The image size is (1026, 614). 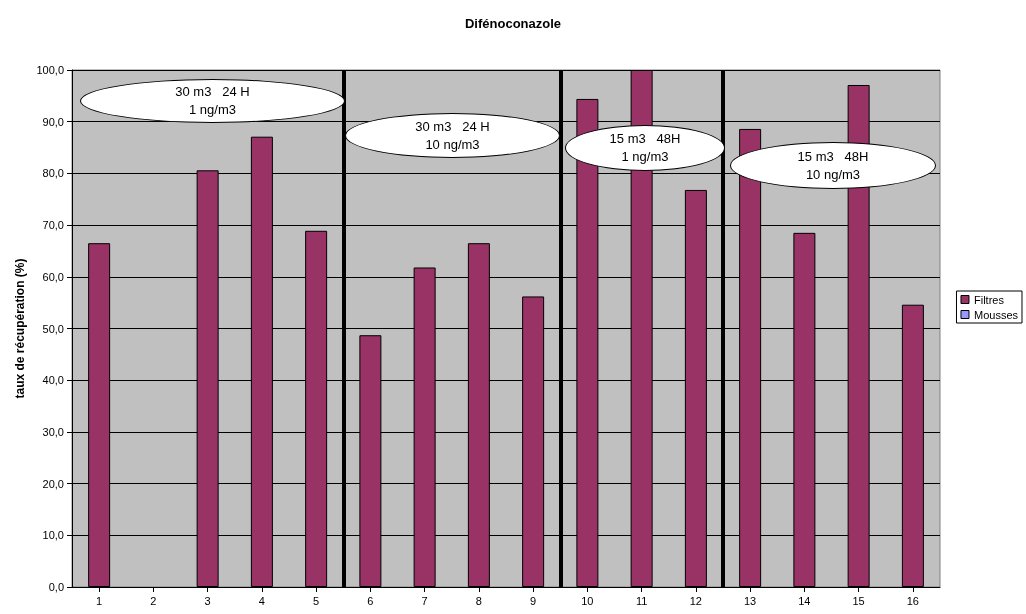 I want to click on x-tick-label: 1, so click(x=99, y=600).